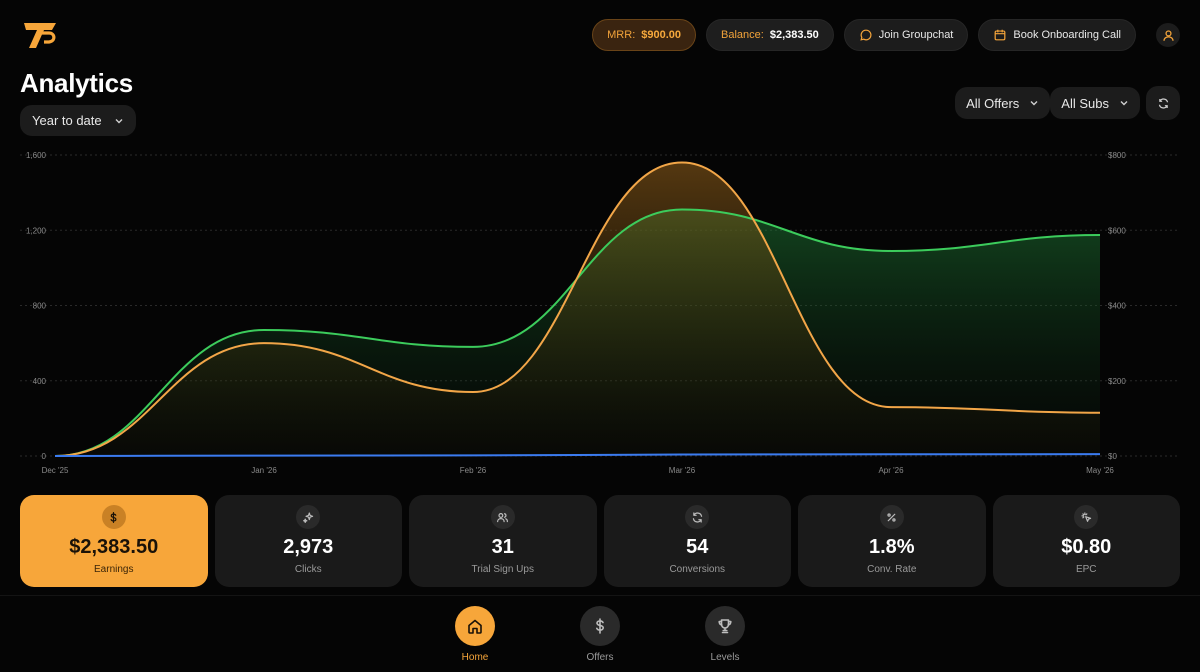 Image resolution: width=1200 pixels, height=672 pixels. I want to click on stat-value: $0.80, so click(1086, 547).